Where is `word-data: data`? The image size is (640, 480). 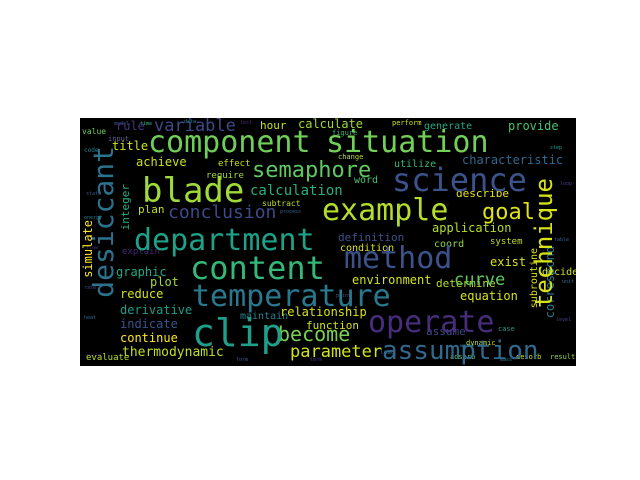
word-data: data is located at coordinates (190, 122).